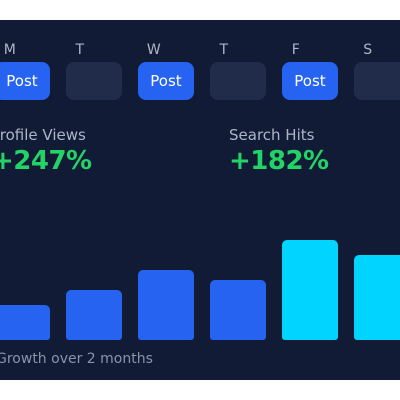  I want to click on profile-views-label: Profile Views, so click(43, 135).